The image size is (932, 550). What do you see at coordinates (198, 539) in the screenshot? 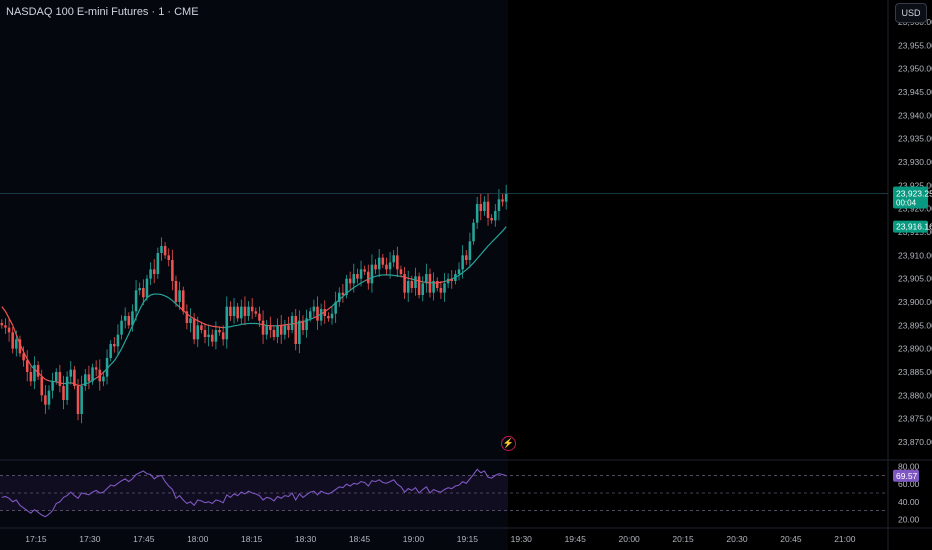
I see `time-tick-label: 18:00` at bounding box center [198, 539].